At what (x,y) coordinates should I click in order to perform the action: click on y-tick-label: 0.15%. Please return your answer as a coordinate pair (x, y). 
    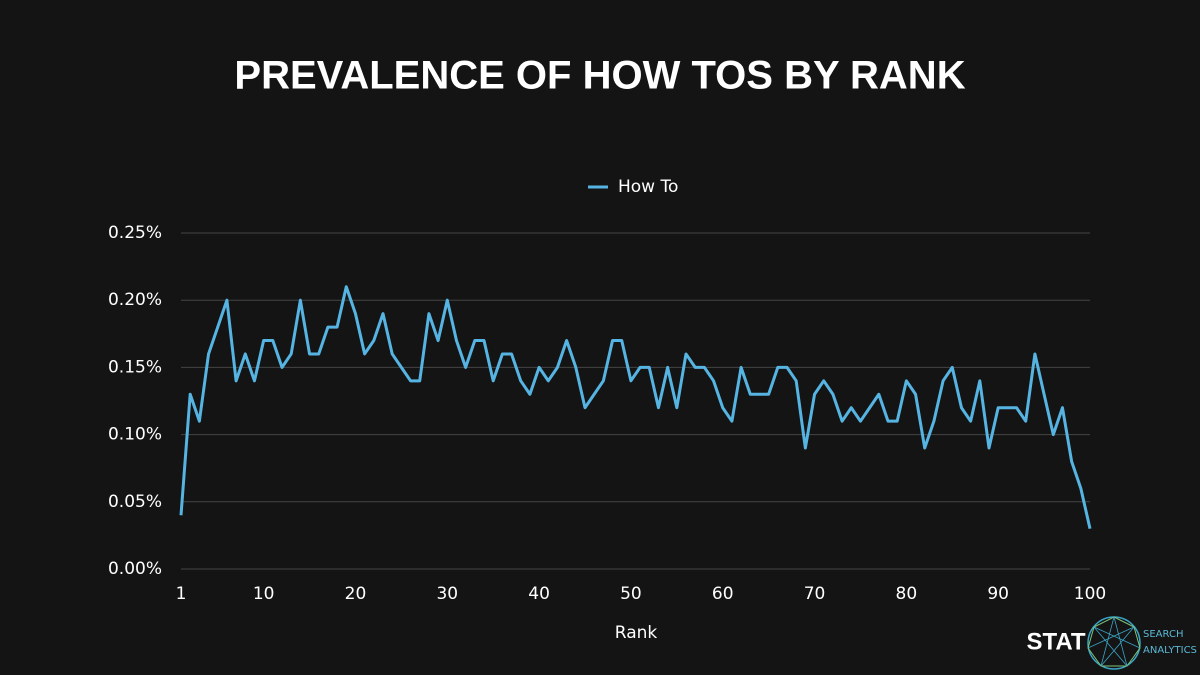
    Looking at the image, I should click on (135, 367).